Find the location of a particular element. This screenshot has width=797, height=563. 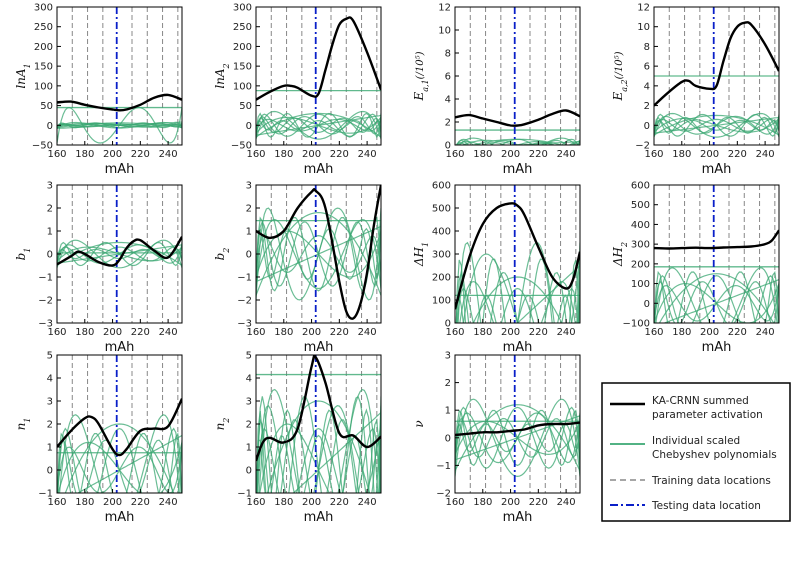

y-axis-label: n1 is located at coordinates (23, 424).